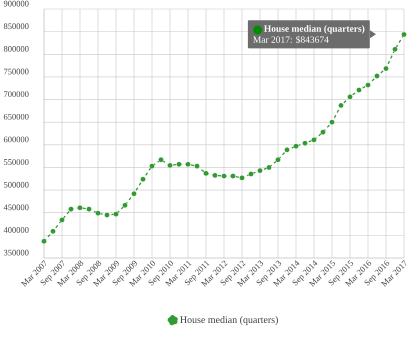 This screenshot has height=340, width=414. I want to click on y-tick-label: 750000, so click(16, 71).